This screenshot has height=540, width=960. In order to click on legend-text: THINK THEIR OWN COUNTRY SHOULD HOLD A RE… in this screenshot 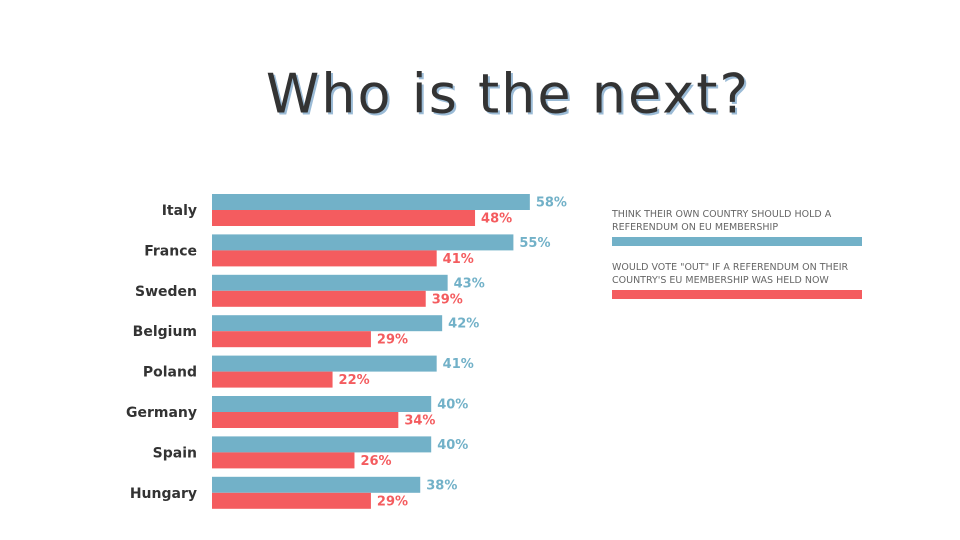, I will do `click(722, 221)`.